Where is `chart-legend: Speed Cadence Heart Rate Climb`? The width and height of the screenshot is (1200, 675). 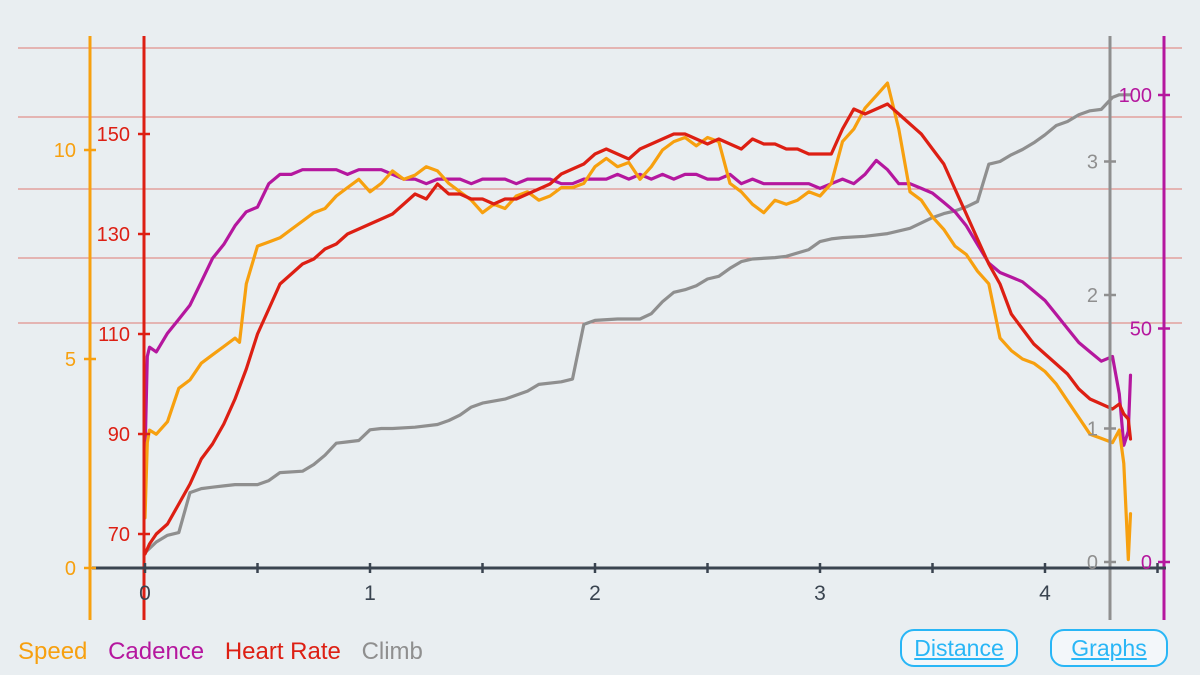
chart-legend: Speed Cadence Heart Rate Climb is located at coordinates (227, 652).